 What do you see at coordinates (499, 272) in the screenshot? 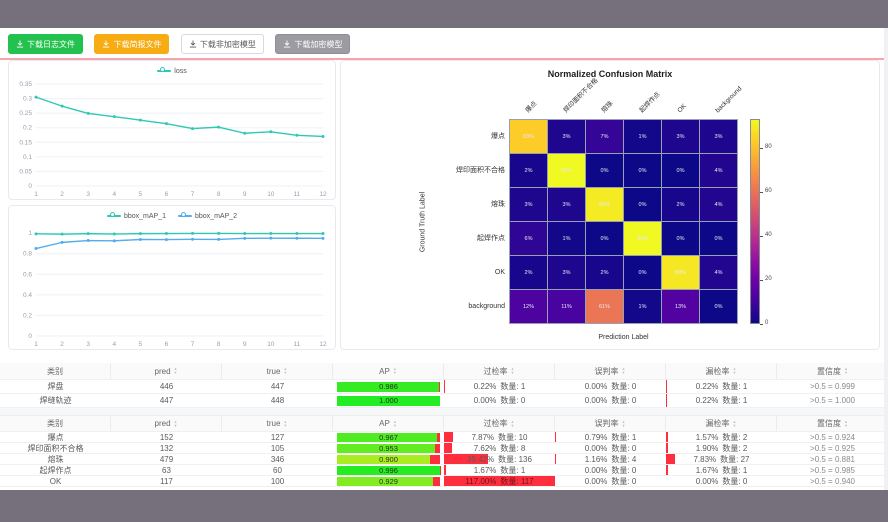
I see `matrix-row-label: OK` at bounding box center [499, 272].